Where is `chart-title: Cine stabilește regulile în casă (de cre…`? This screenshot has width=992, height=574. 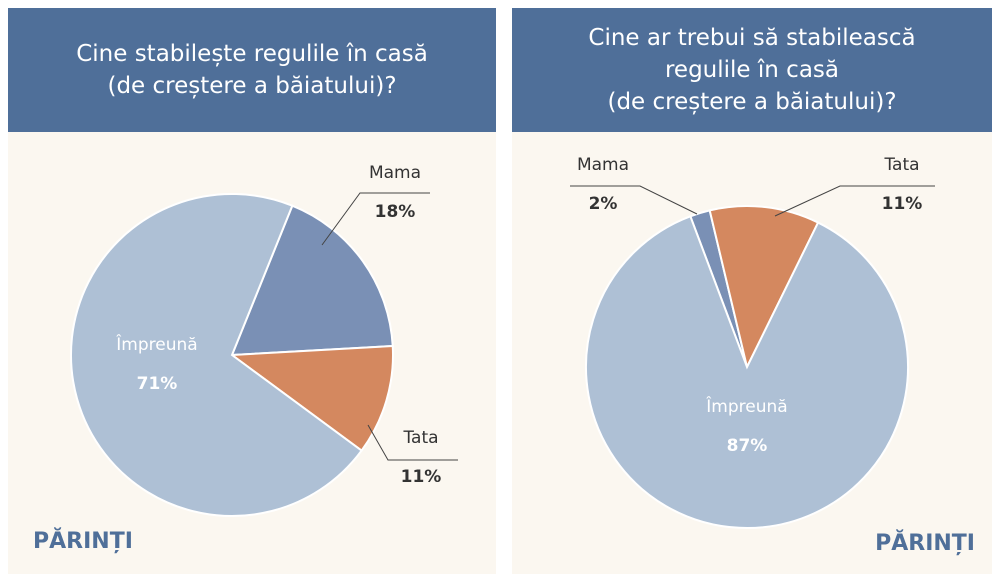
chart-title: Cine stabilește regulile în casă (de cre… is located at coordinates (252, 70).